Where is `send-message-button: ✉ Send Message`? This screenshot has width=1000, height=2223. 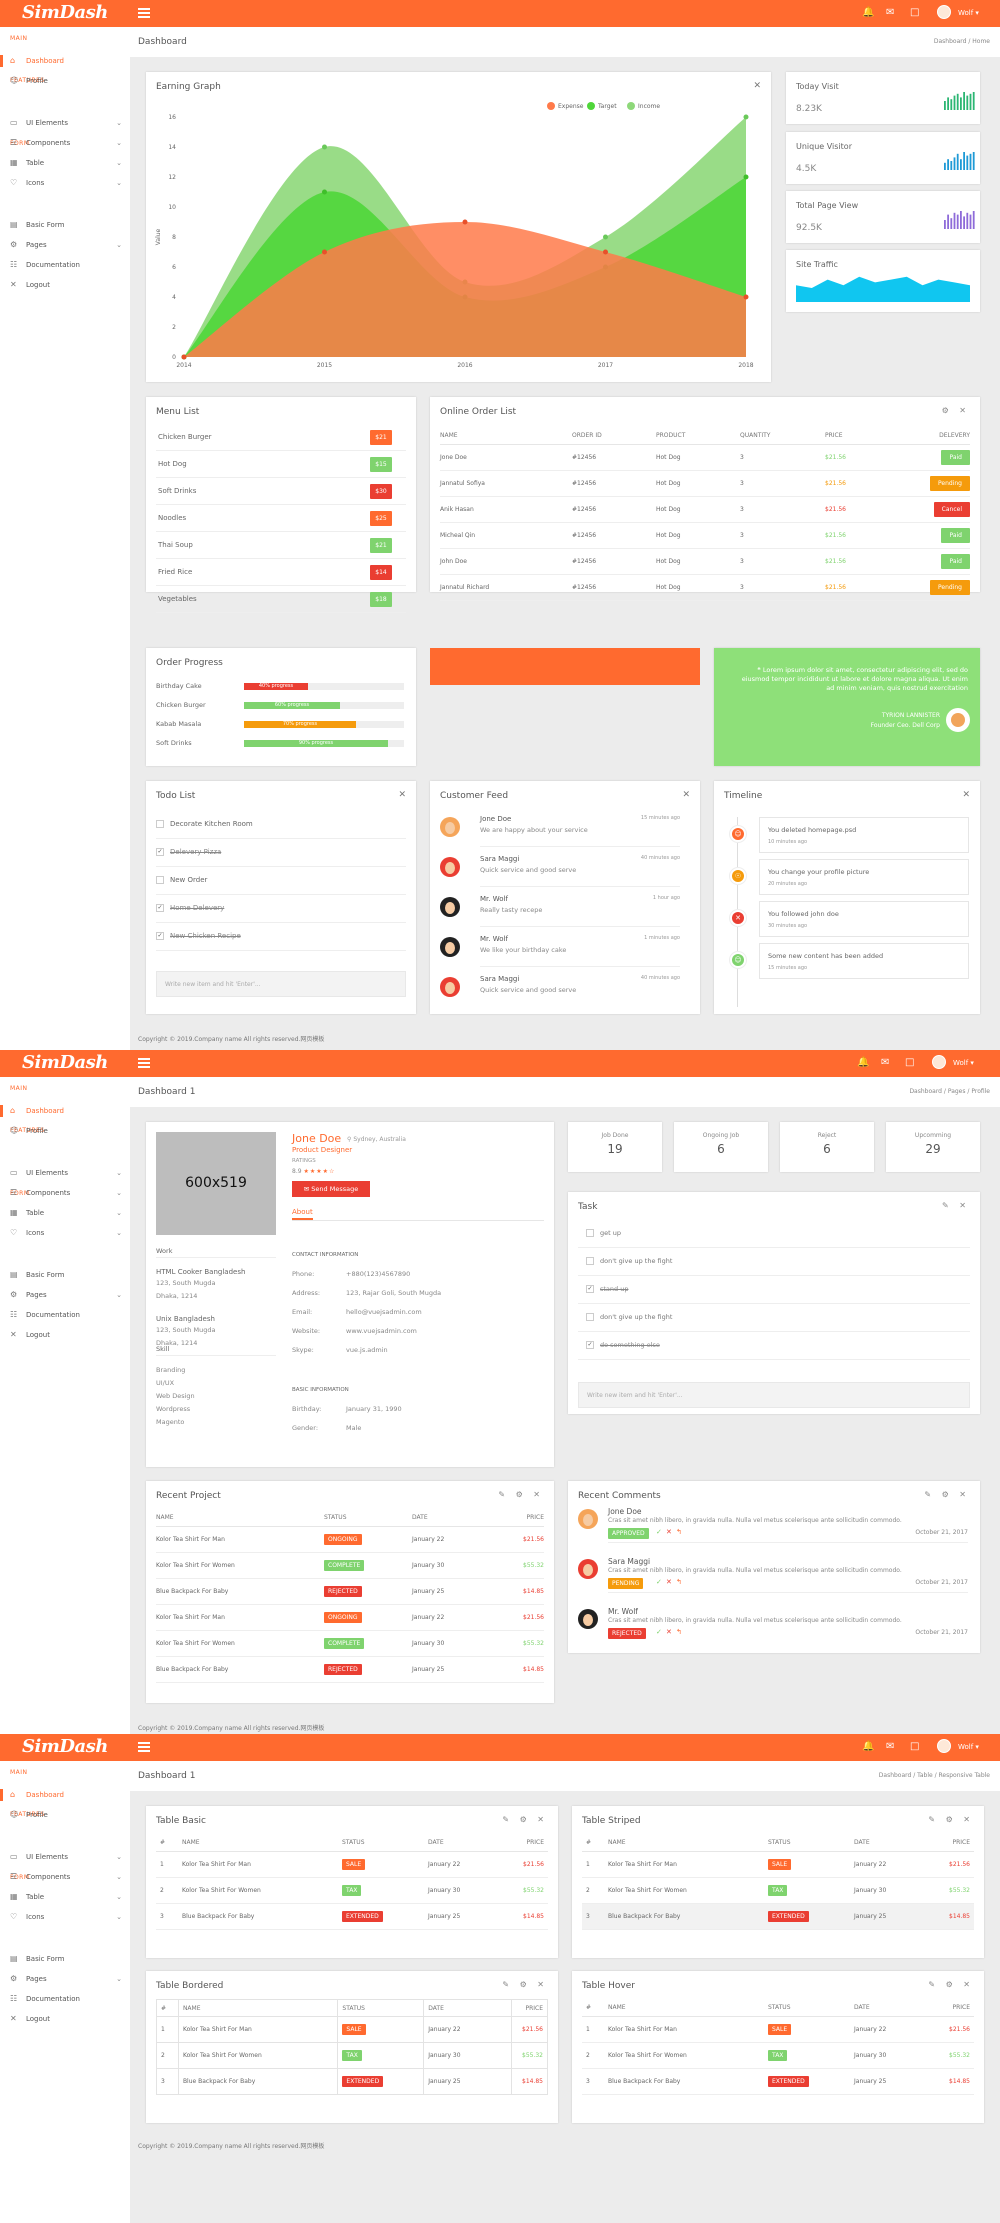 send-message-button: ✉ Send Message is located at coordinates (331, 1189).